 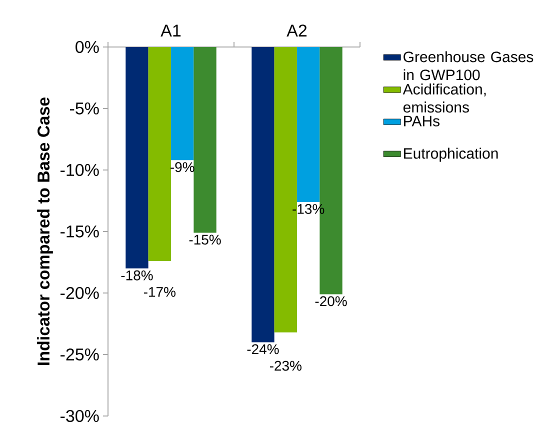 I want to click on legend-label: Acidification, emissions, so click(x=444, y=98).